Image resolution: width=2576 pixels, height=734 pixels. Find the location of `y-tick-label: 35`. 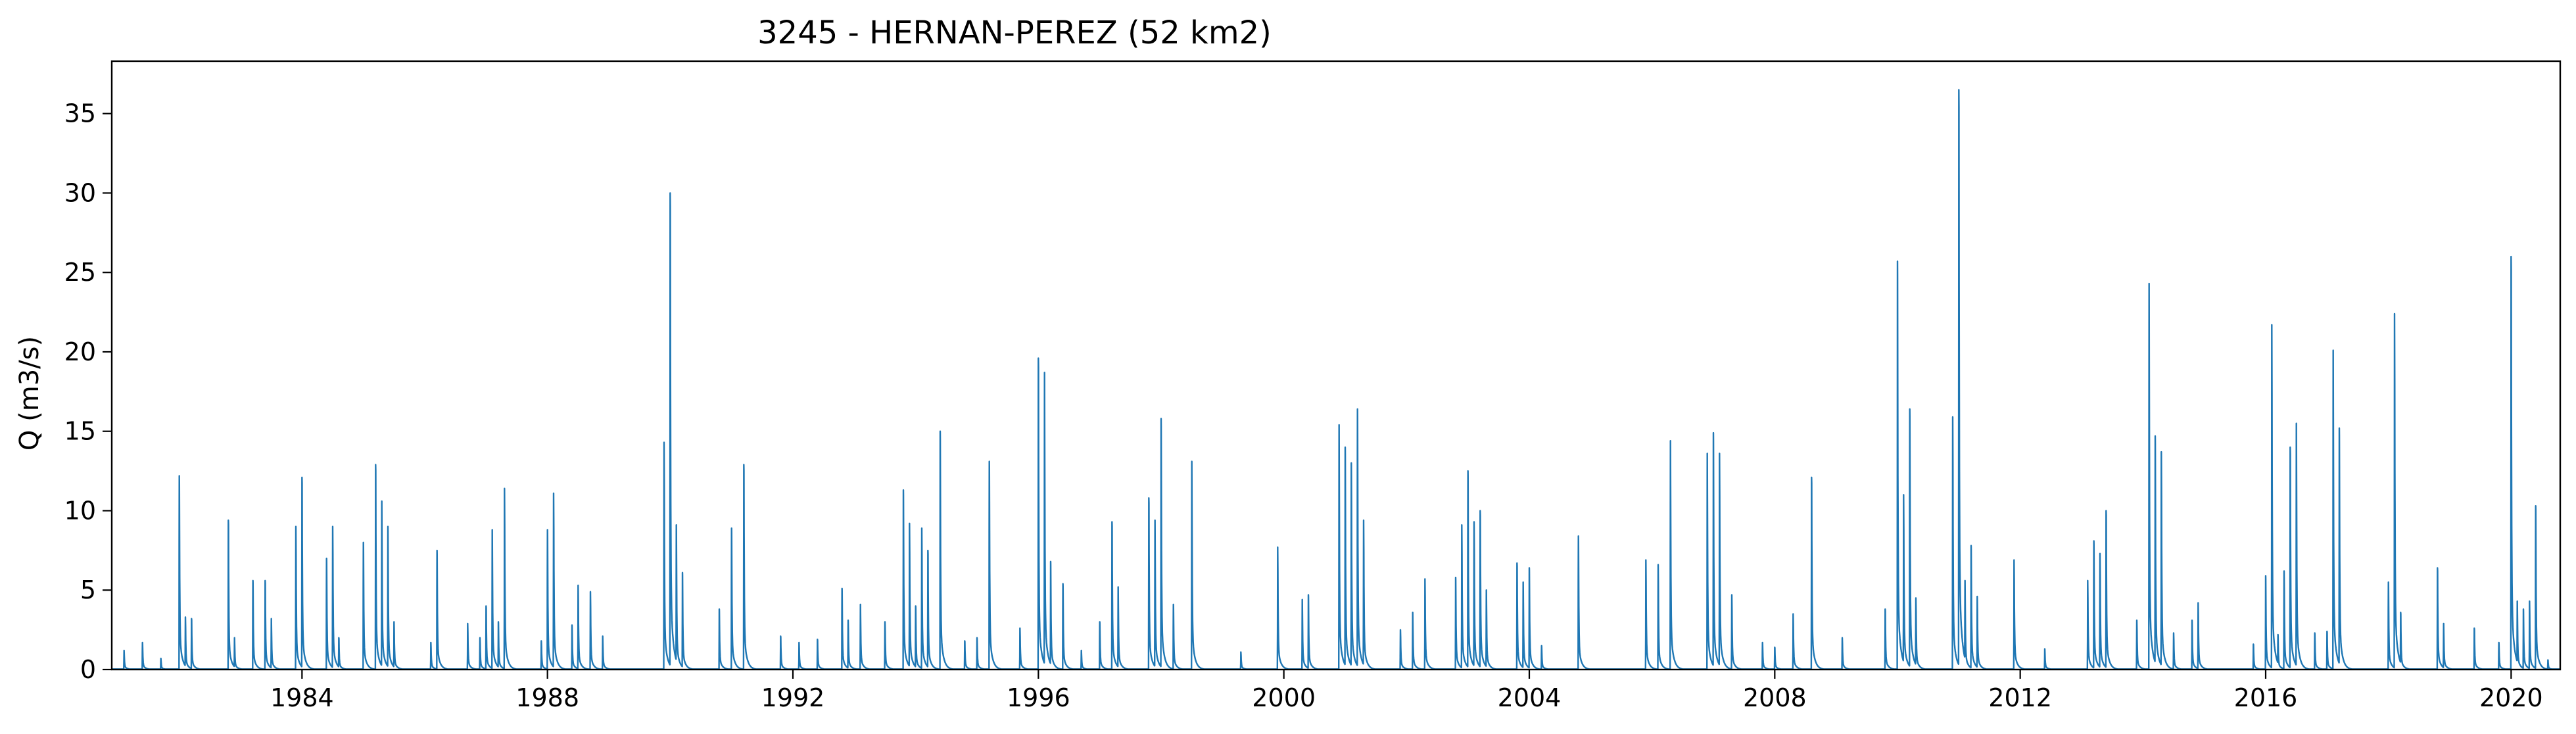

y-tick-label: 35 is located at coordinates (80, 114).